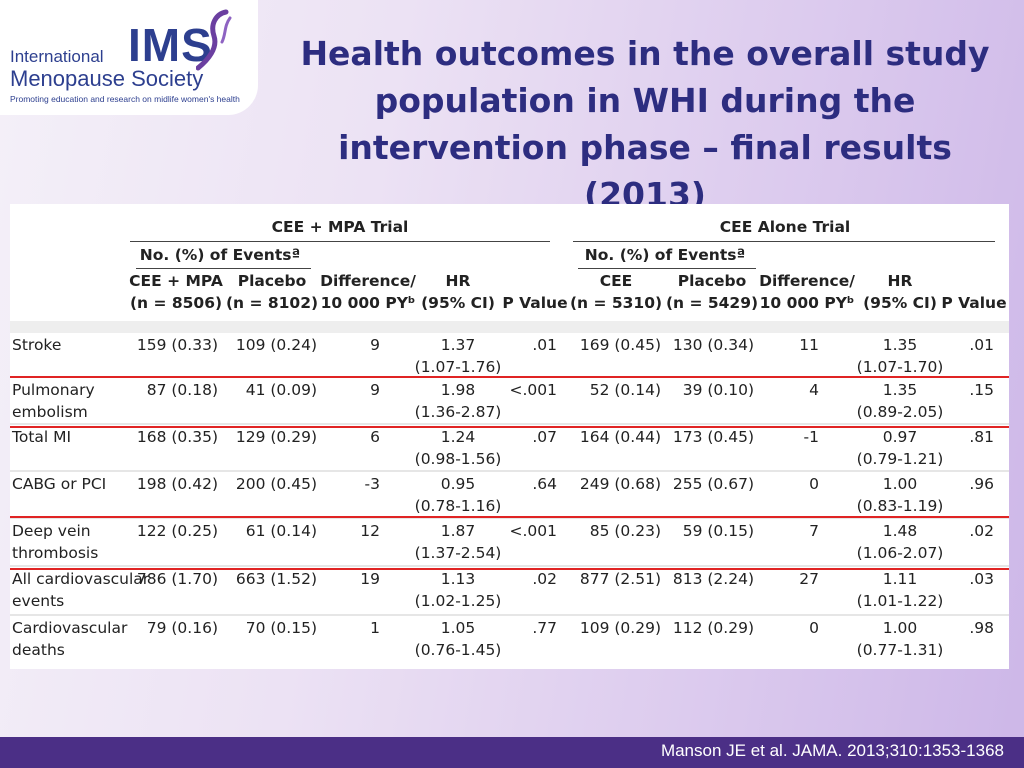  What do you see at coordinates (458, 506) in the screenshot?
I see `cell-ci1: (0.78-1.16)` at bounding box center [458, 506].